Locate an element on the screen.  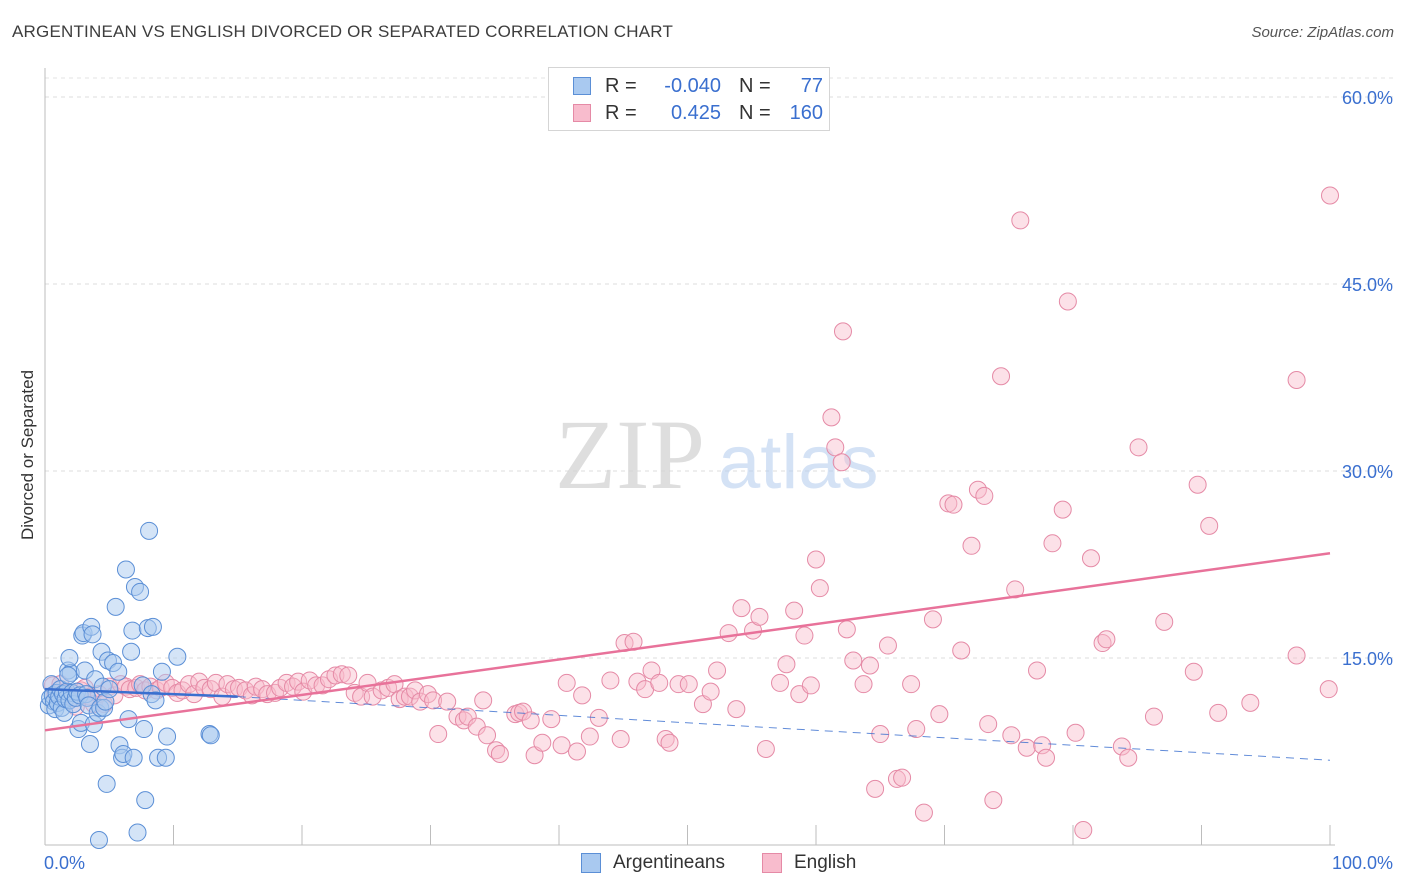
legend-row-english: R = 0.425 N = 160 is located at coordinates (698, 113).